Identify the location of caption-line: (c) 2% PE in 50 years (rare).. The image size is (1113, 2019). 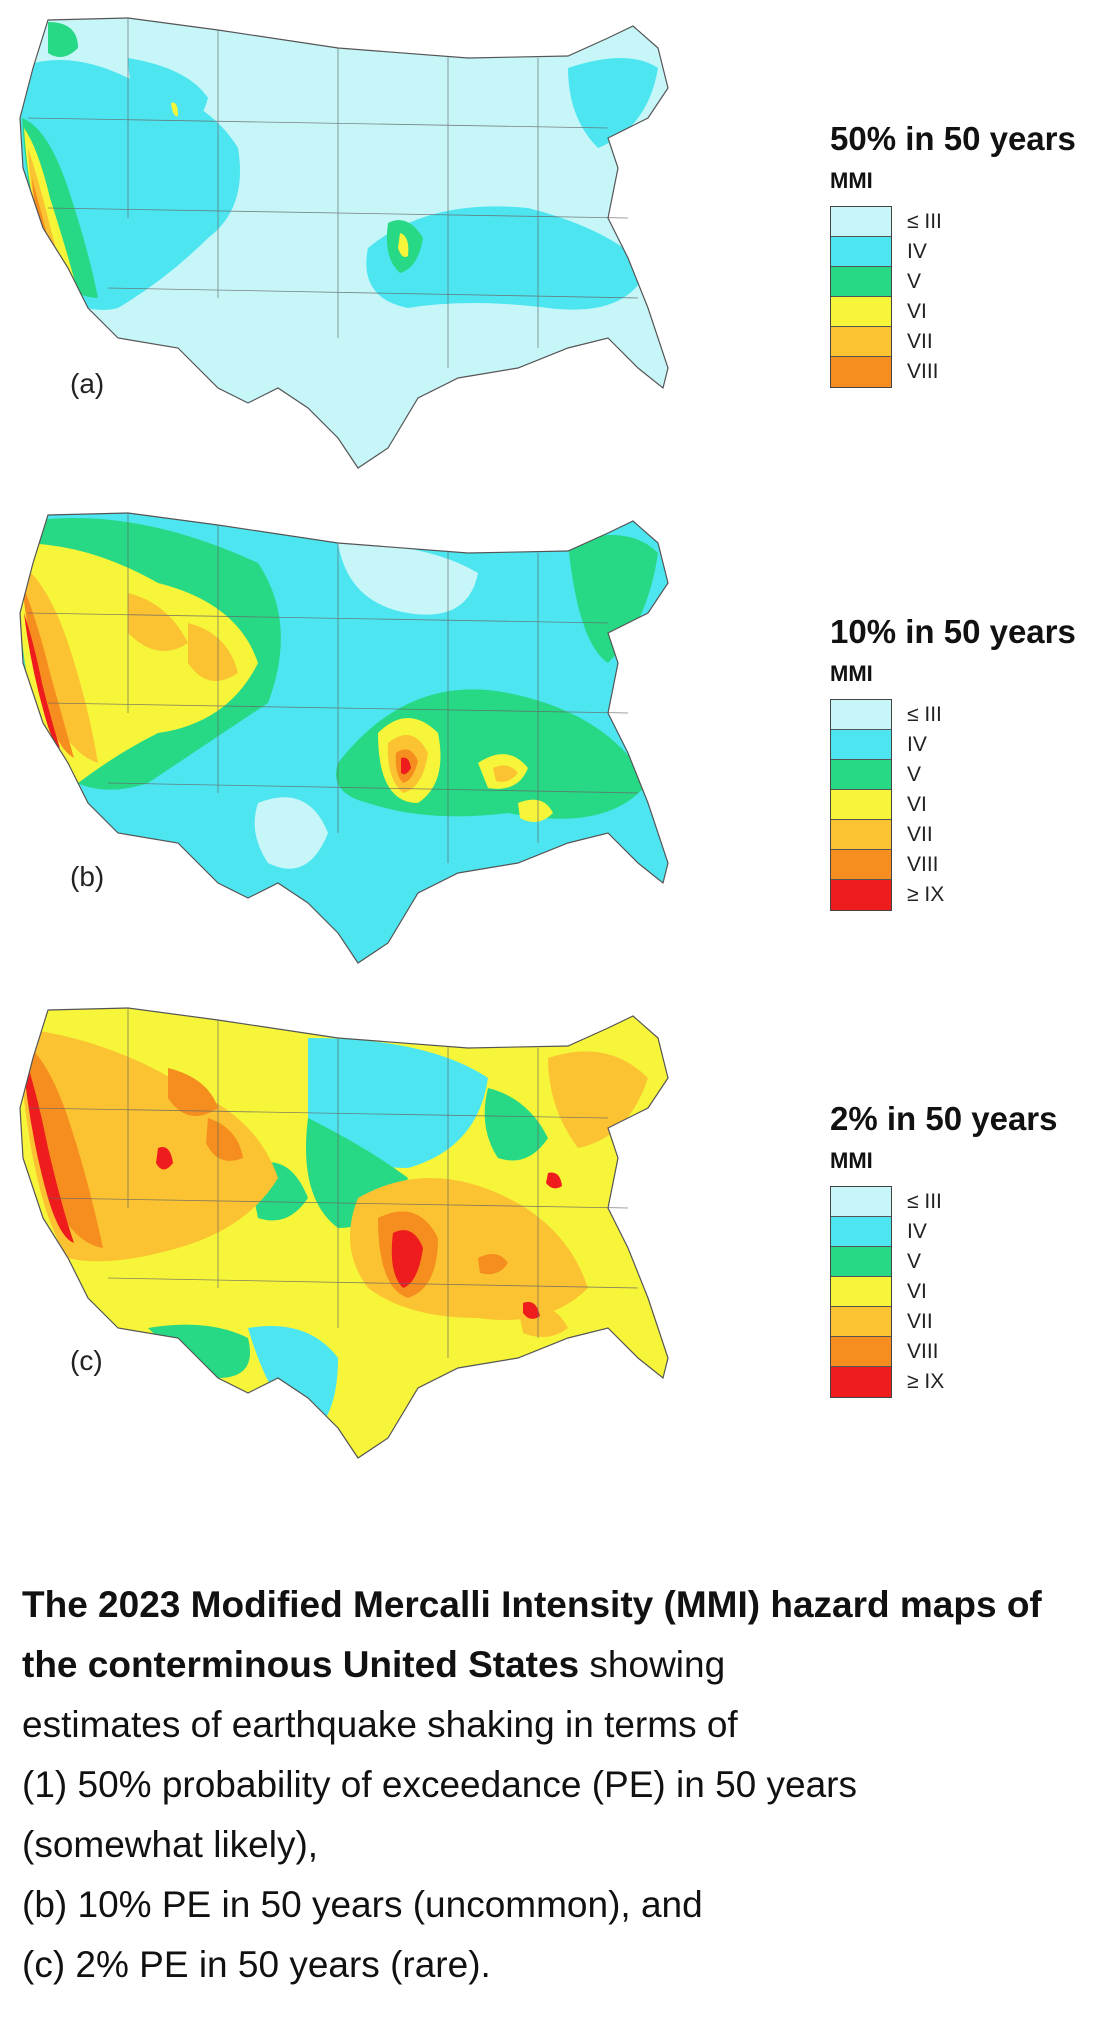
(256, 1964).